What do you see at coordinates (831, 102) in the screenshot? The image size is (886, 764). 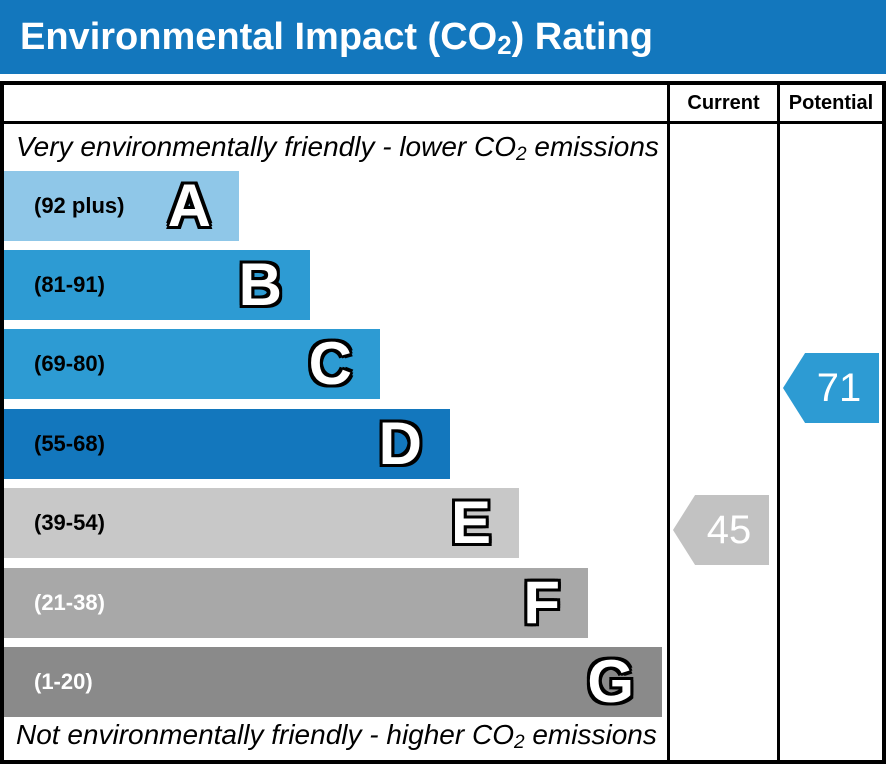 I see `potential-column-header: Potential` at bounding box center [831, 102].